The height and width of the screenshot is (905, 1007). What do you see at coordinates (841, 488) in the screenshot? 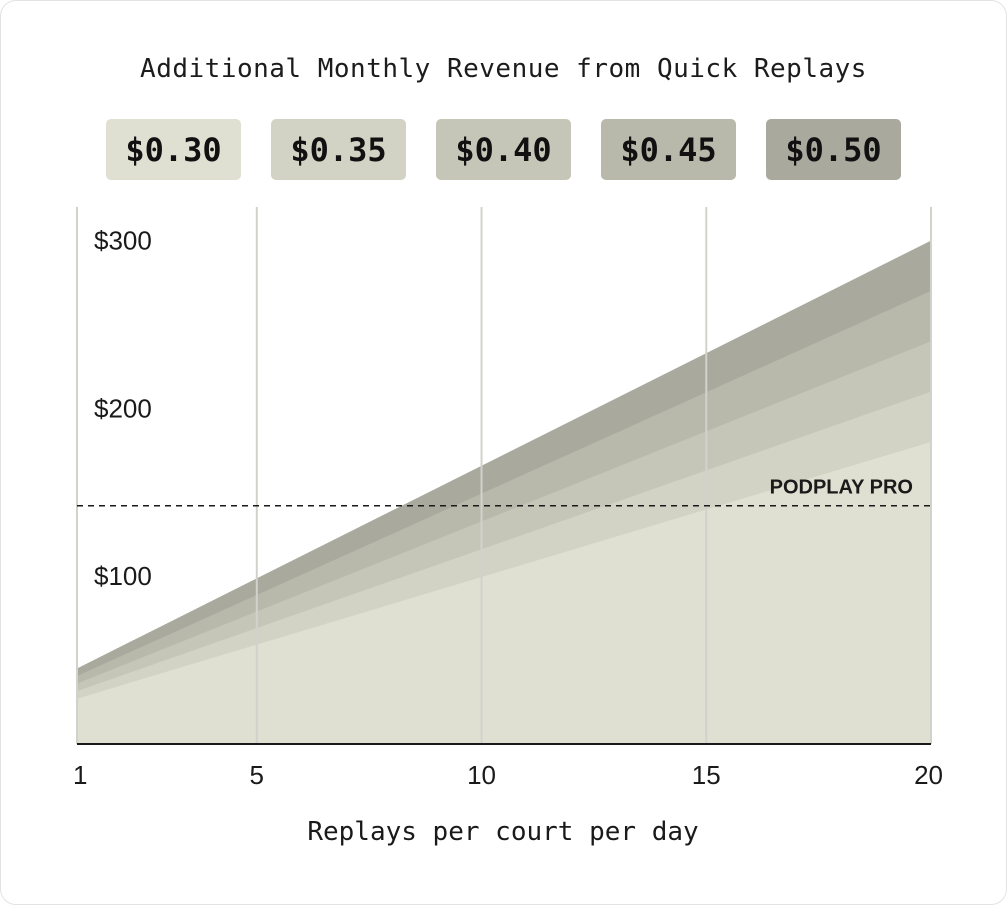
I see `reference-line-label: PODPLAY PRO` at bounding box center [841, 488].